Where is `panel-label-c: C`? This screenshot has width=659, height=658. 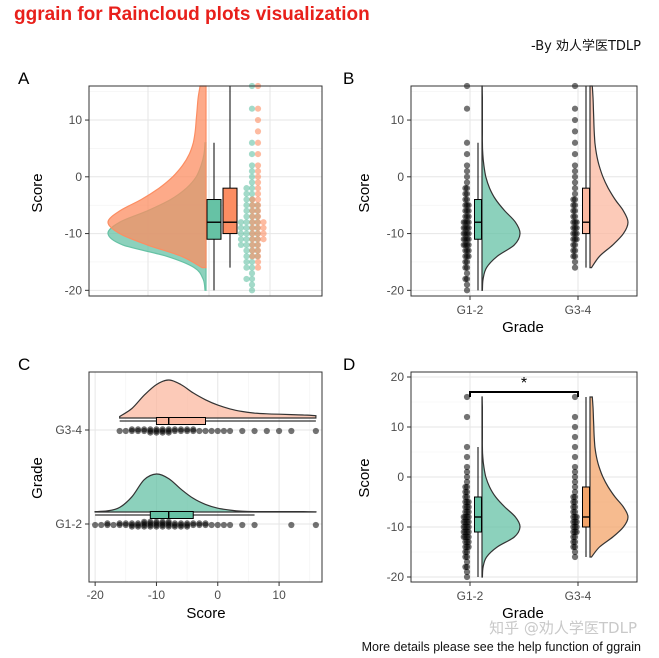
panel-label-c: C is located at coordinates (24, 364).